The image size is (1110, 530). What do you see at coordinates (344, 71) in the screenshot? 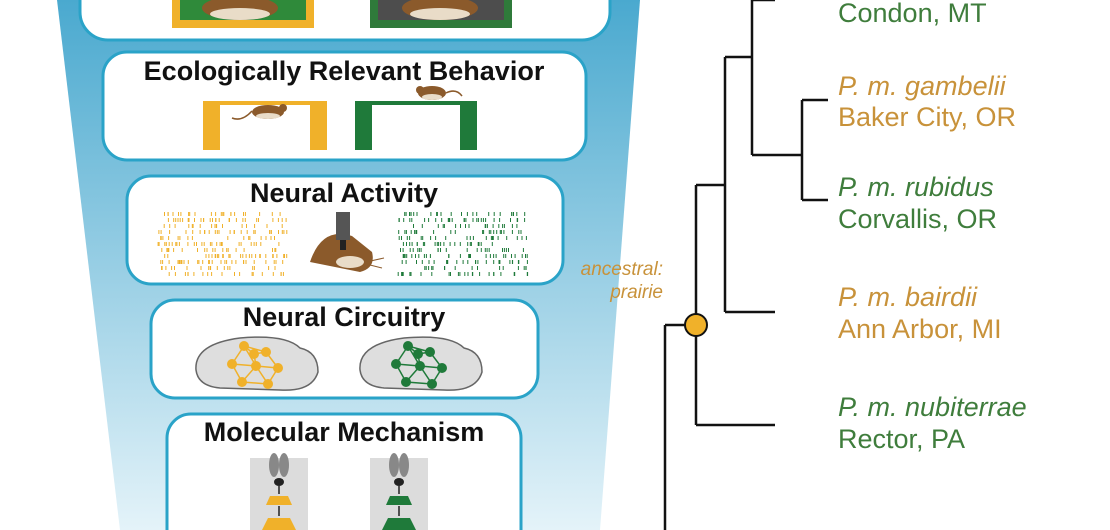
I see `level-label-behavior: Ecologically Relevant Behavior` at bounding box center [344, 71].